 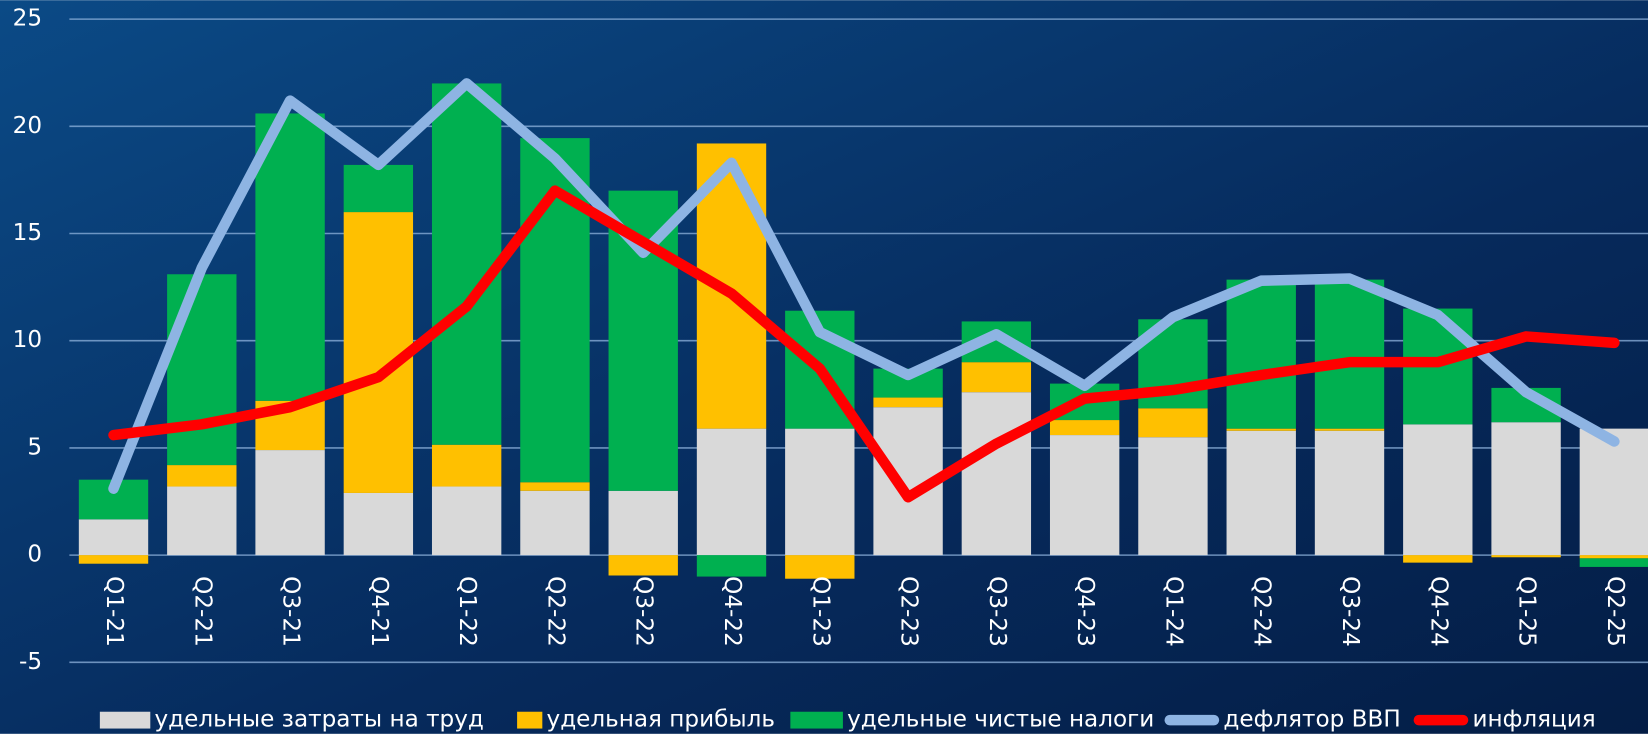 I want to click on x-tick-label: Q1-22, so click(x=467, y=611).